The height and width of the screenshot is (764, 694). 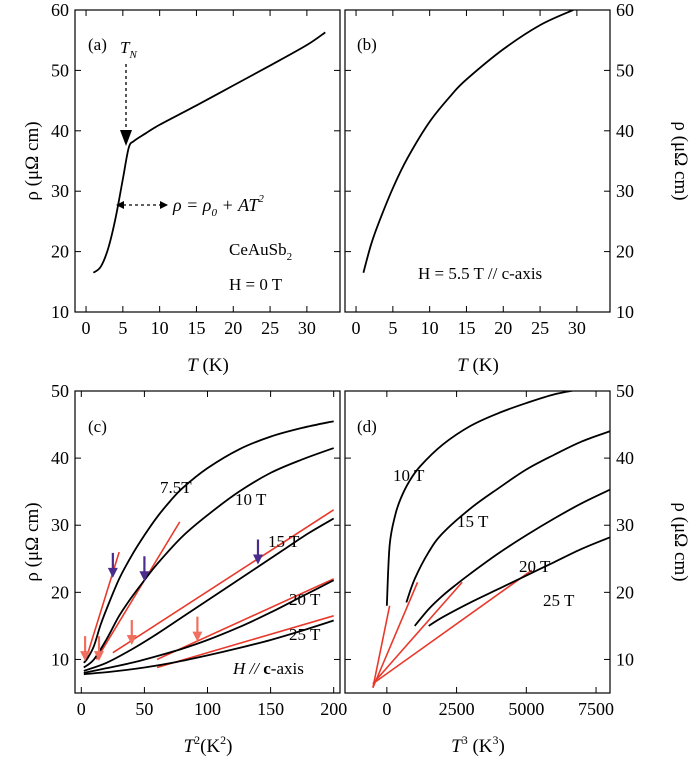 What do you see at coordinates (526, 709) in the screenshot?
I see `x-tick-label: 5000` at bounding box center [526, 709].